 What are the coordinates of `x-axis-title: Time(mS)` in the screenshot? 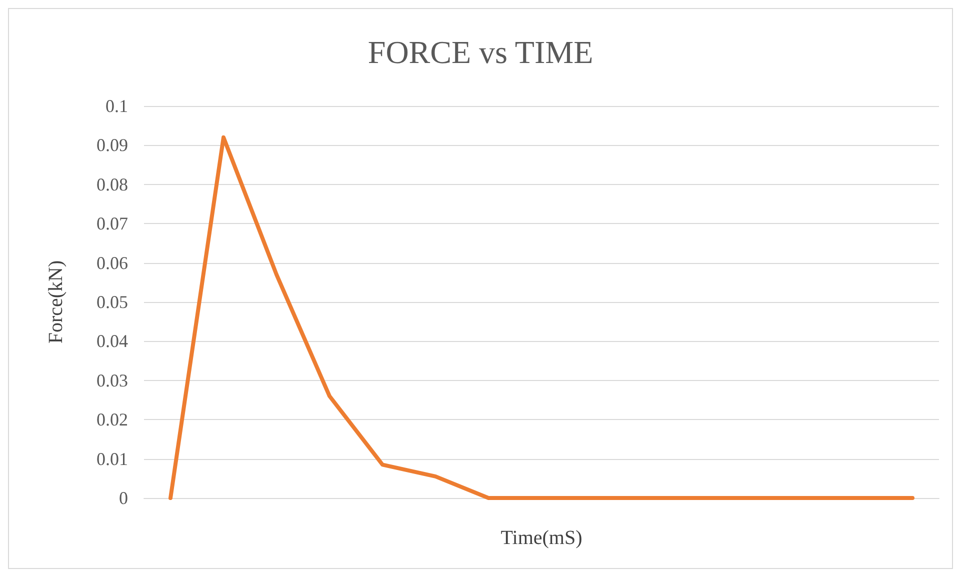 It's located at (541, 538).